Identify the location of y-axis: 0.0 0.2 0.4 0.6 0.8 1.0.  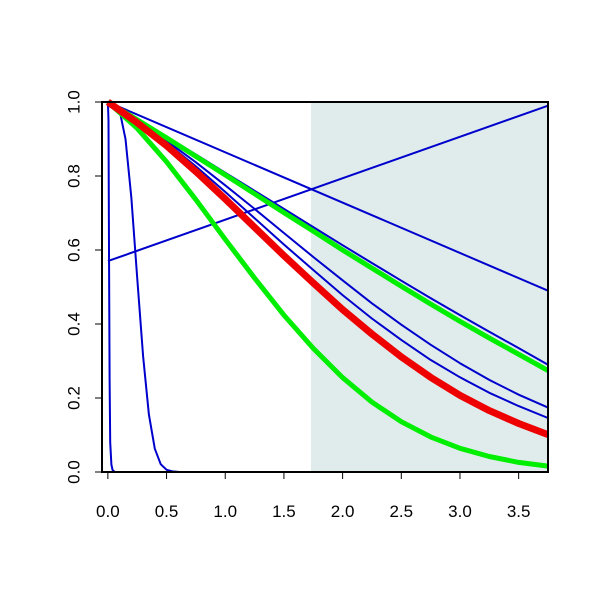
(83, 287).